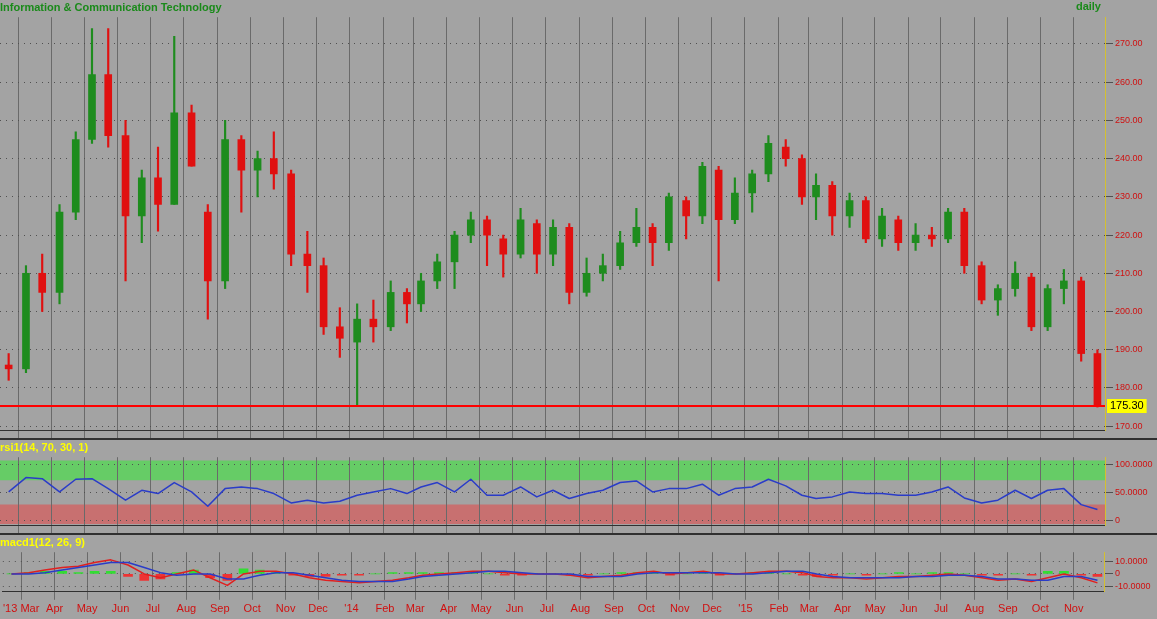 The height and width of the screenshot is (619, 1157). I want to click on chart-title: Information & Communication Technology, so click(111, 6).